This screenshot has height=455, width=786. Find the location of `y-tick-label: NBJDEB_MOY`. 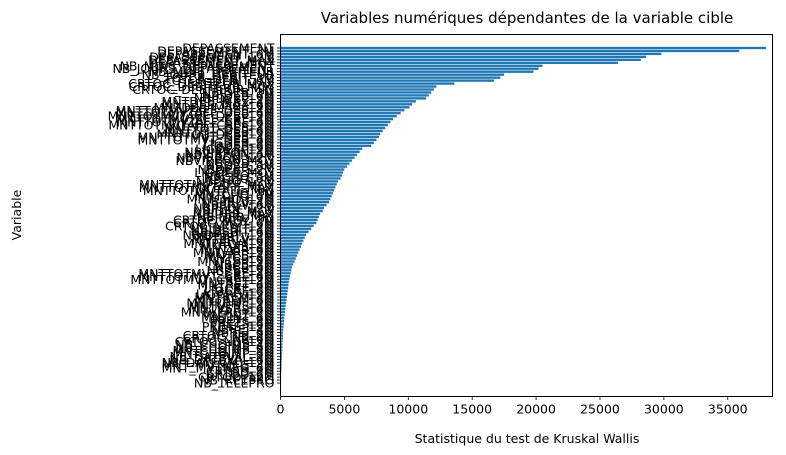

y-tick-label: NBJDEB_MOY is located at coordinates (234, 211).